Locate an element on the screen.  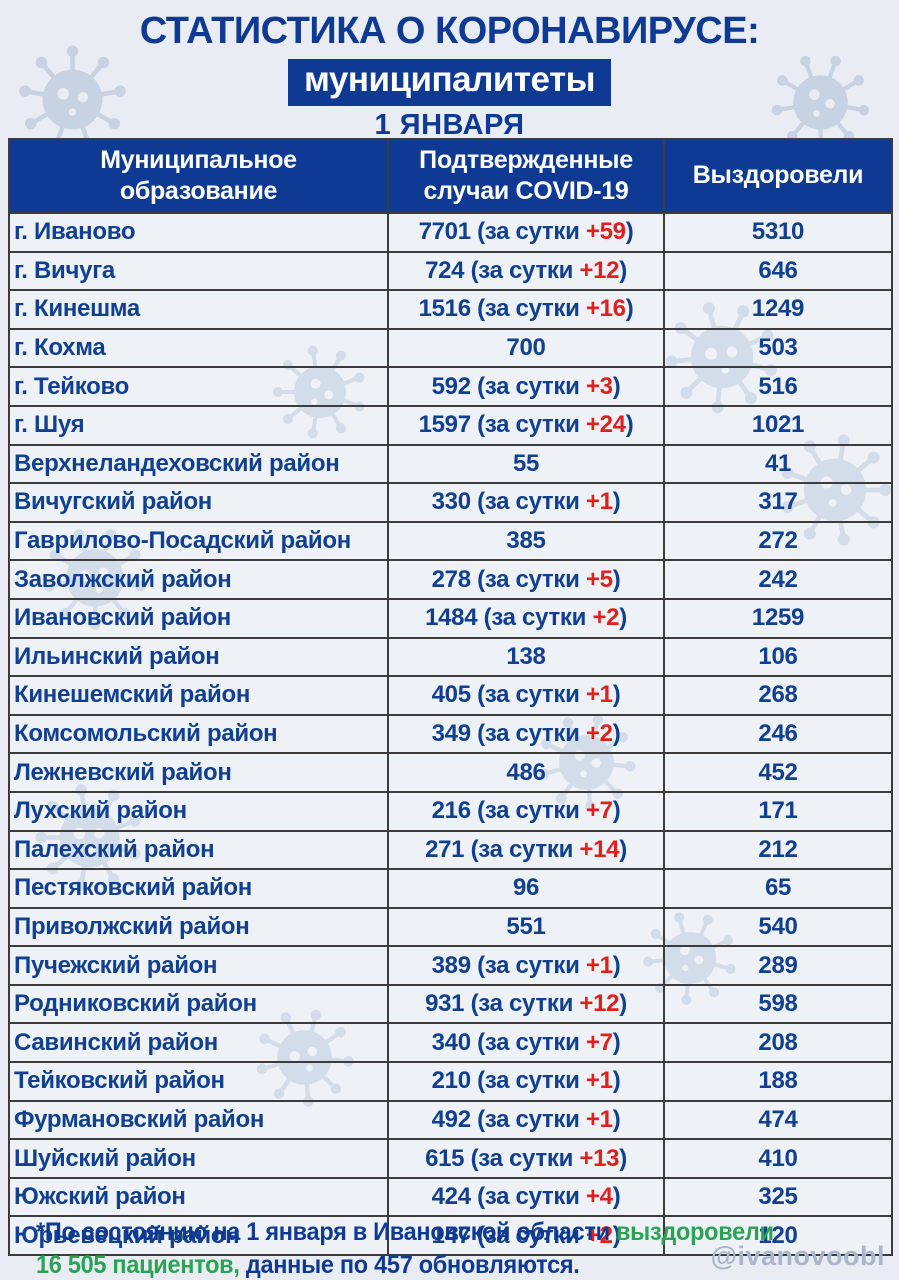
table-row: Пестяковский район 96 65 is located at coordinates (450, 888).